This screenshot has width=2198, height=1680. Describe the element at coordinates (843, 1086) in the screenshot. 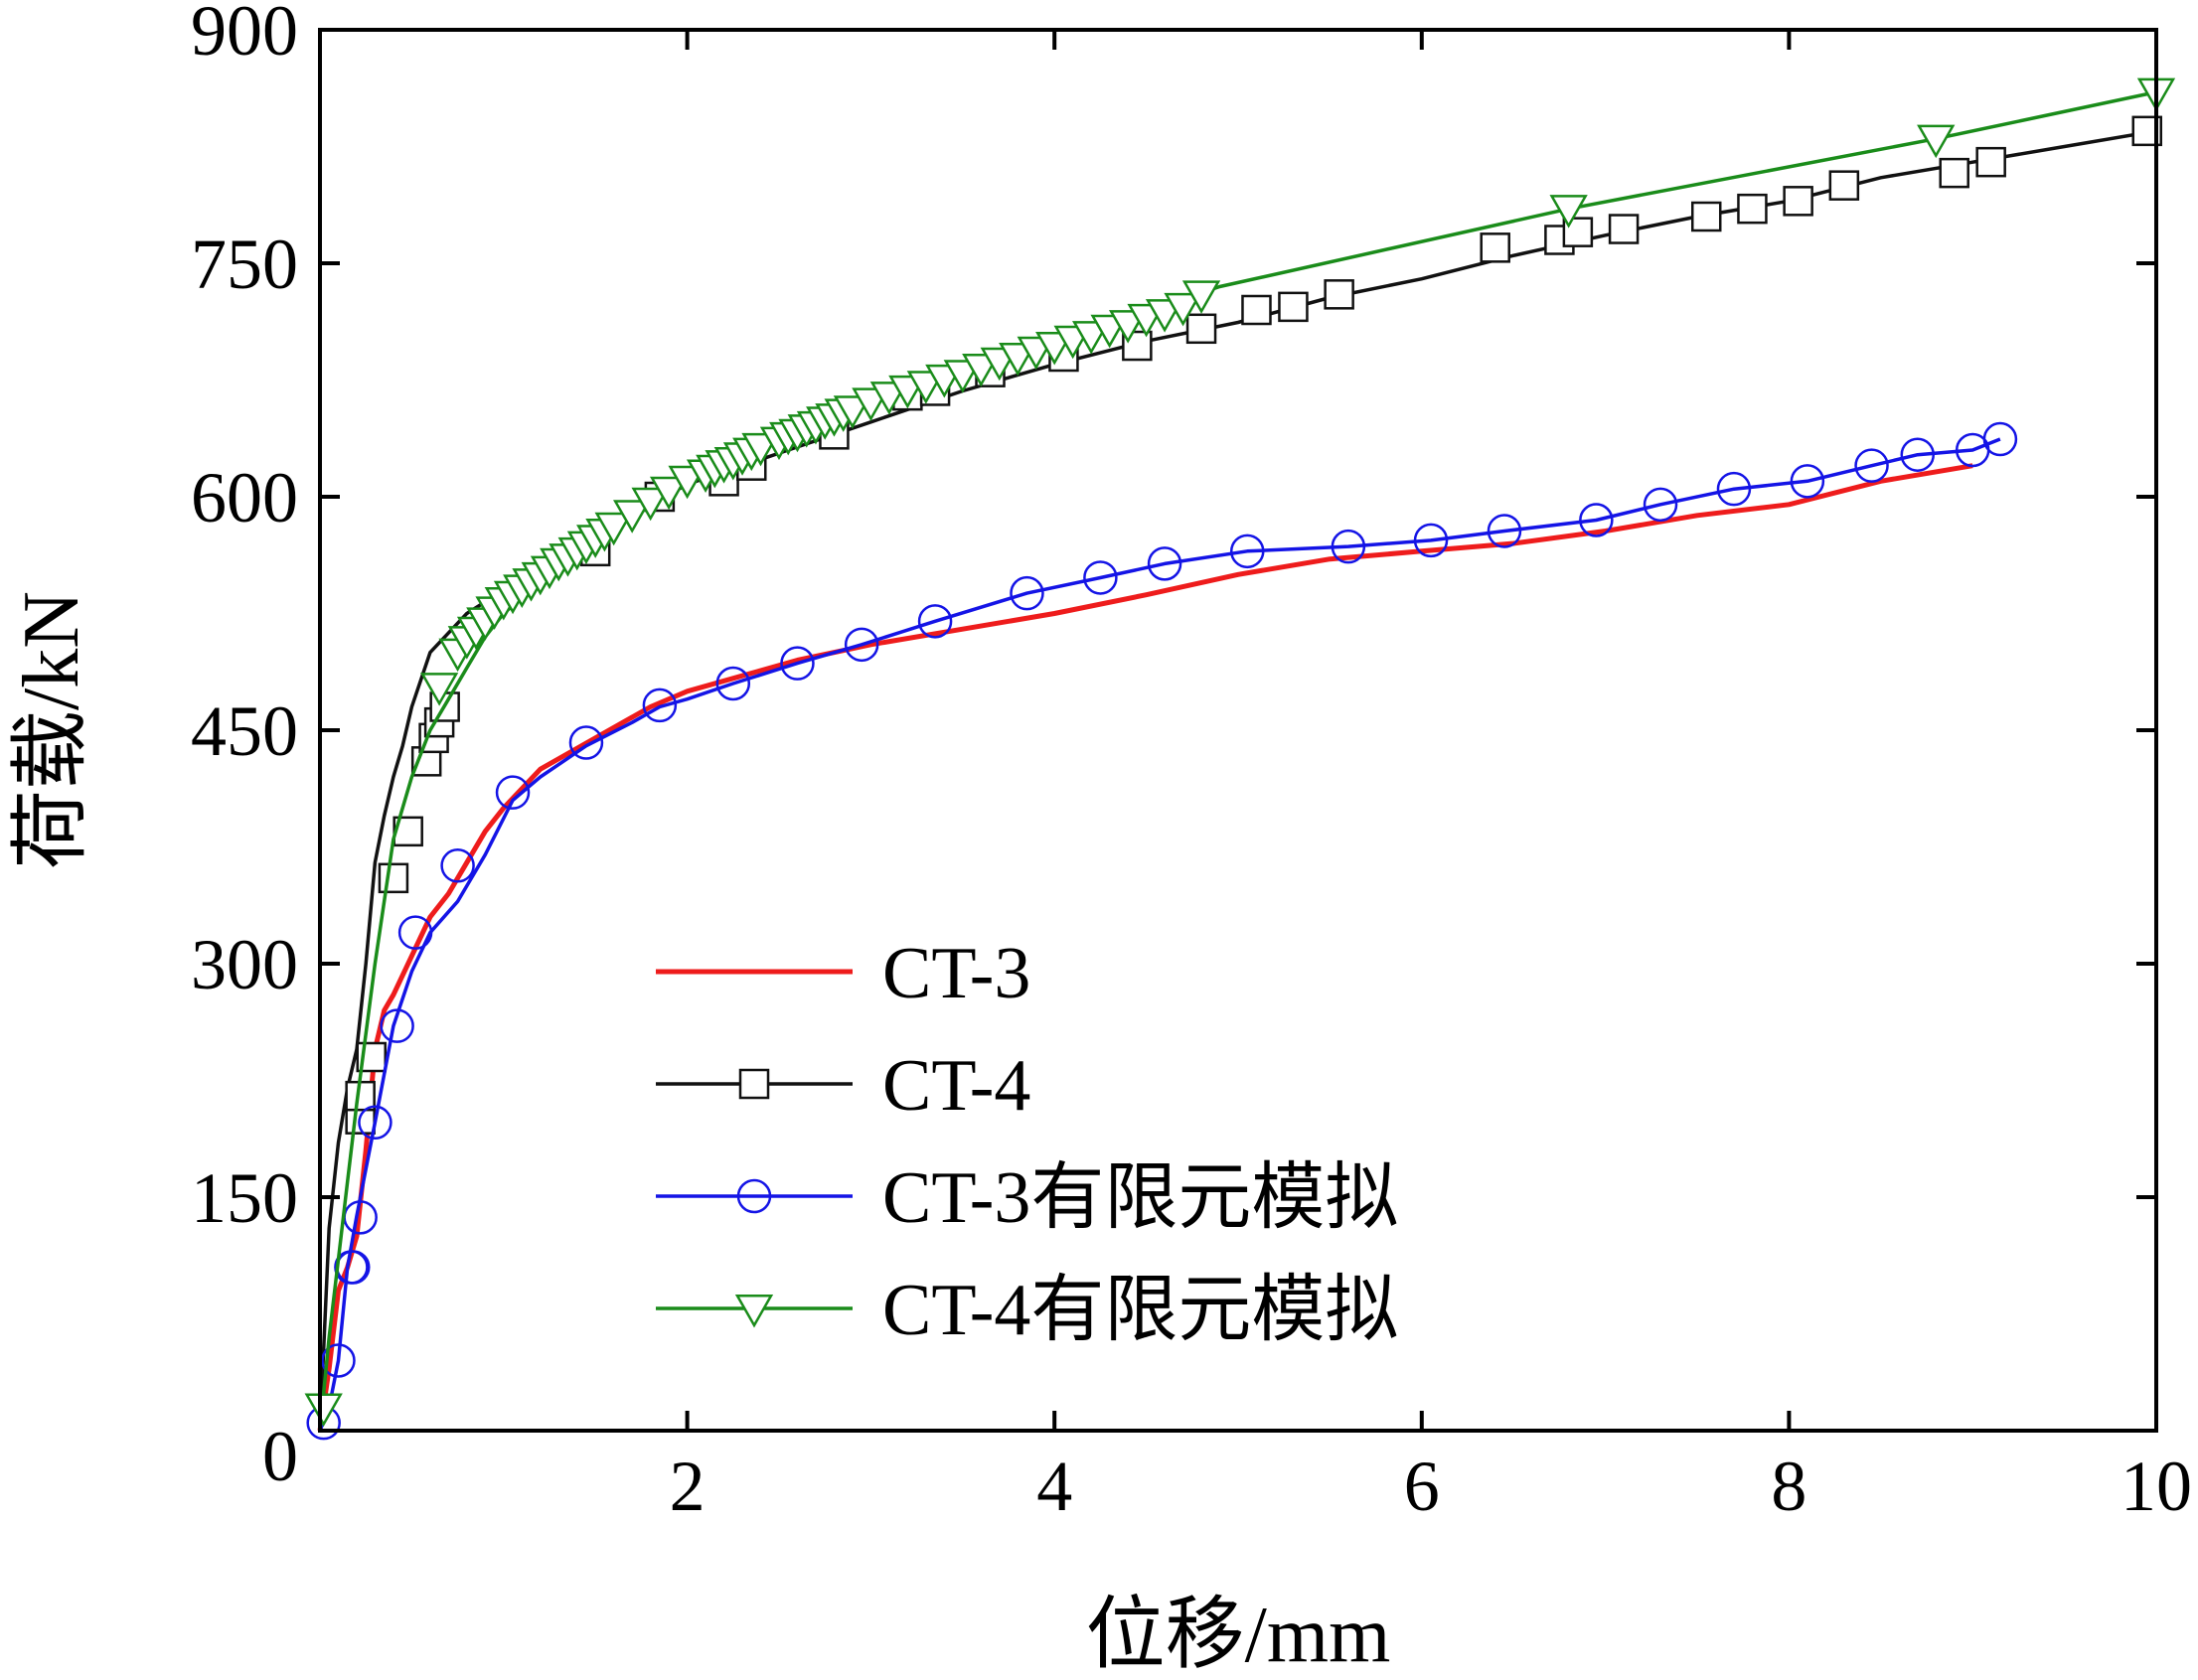

I see `legend-item: CT-4` at that location.